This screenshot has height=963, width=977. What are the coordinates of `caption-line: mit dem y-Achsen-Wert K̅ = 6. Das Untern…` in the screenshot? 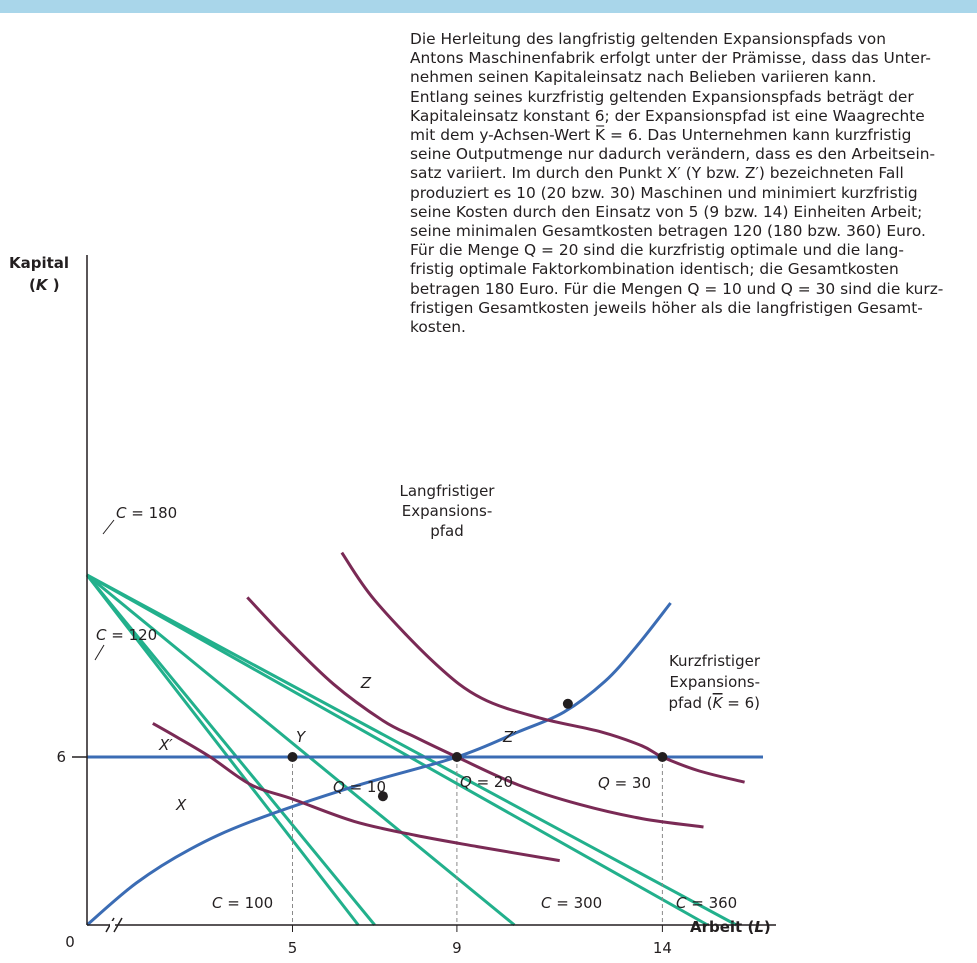 It's located at (661, 135).